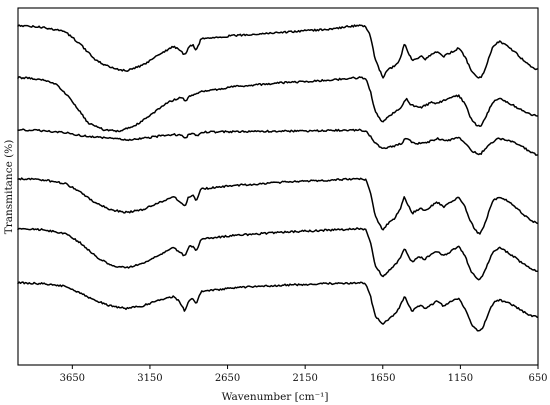 The height and width of the screenshot is (405, 550). I want to click on y-axis-label: Transmitance (%), so click(9, 187).